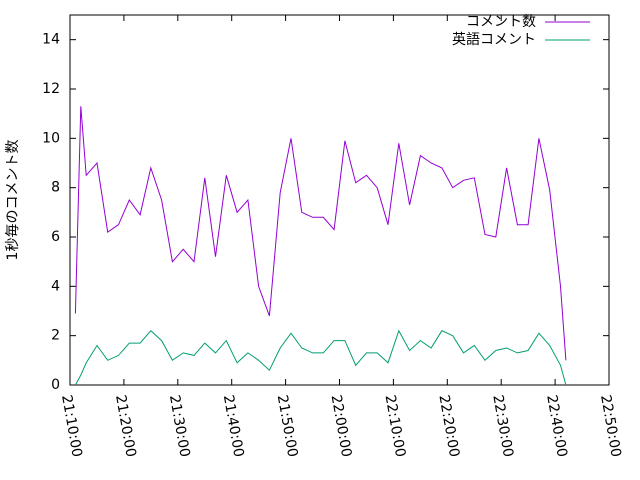  What do you see at coordinates (448, 426) in the screenshot?
I see `x-tick-label: 22:20:00` at bounding box center [448, 426].